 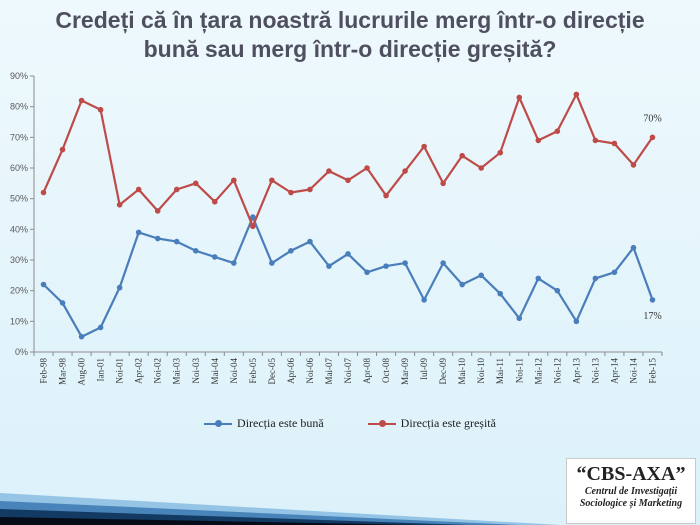 I want to click on x-tick-label: Mai-03, so click(x=177, y=371).